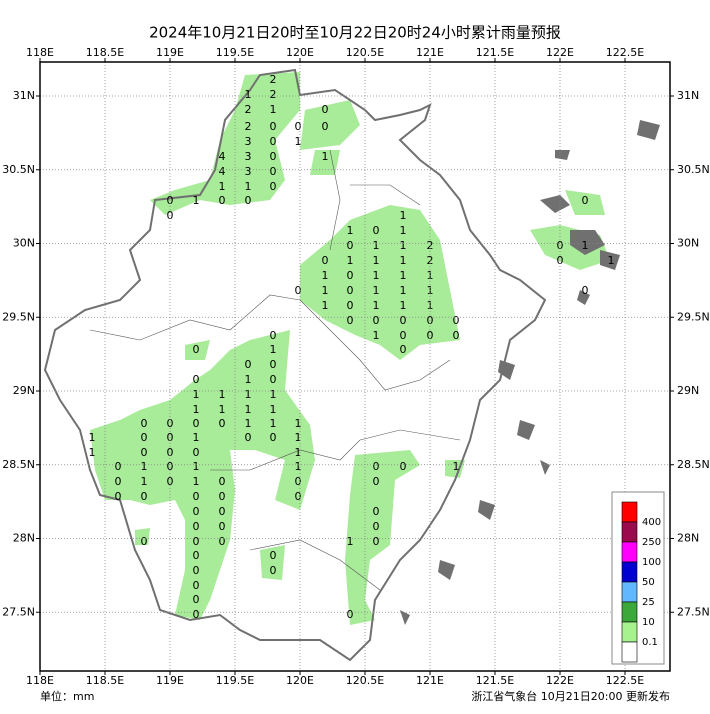 The width and height of the screenshot is (710, 714). I want to click on legend-label: 25, so click(648, 602).